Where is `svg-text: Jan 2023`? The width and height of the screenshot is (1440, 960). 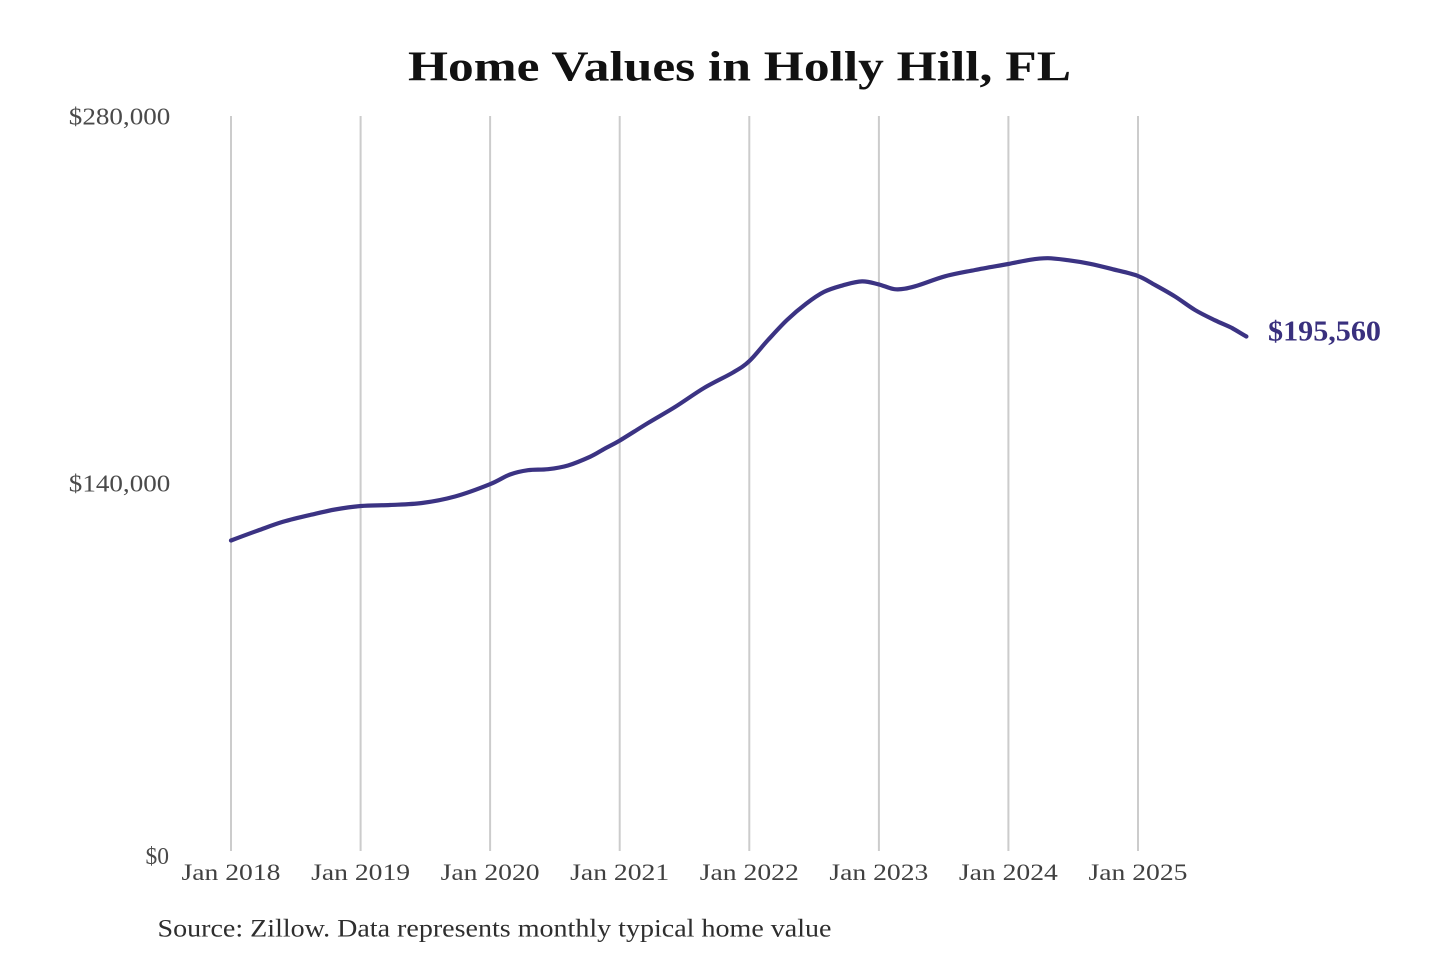
svg-text: Jan 2023 is located at coordinates (878, 872).